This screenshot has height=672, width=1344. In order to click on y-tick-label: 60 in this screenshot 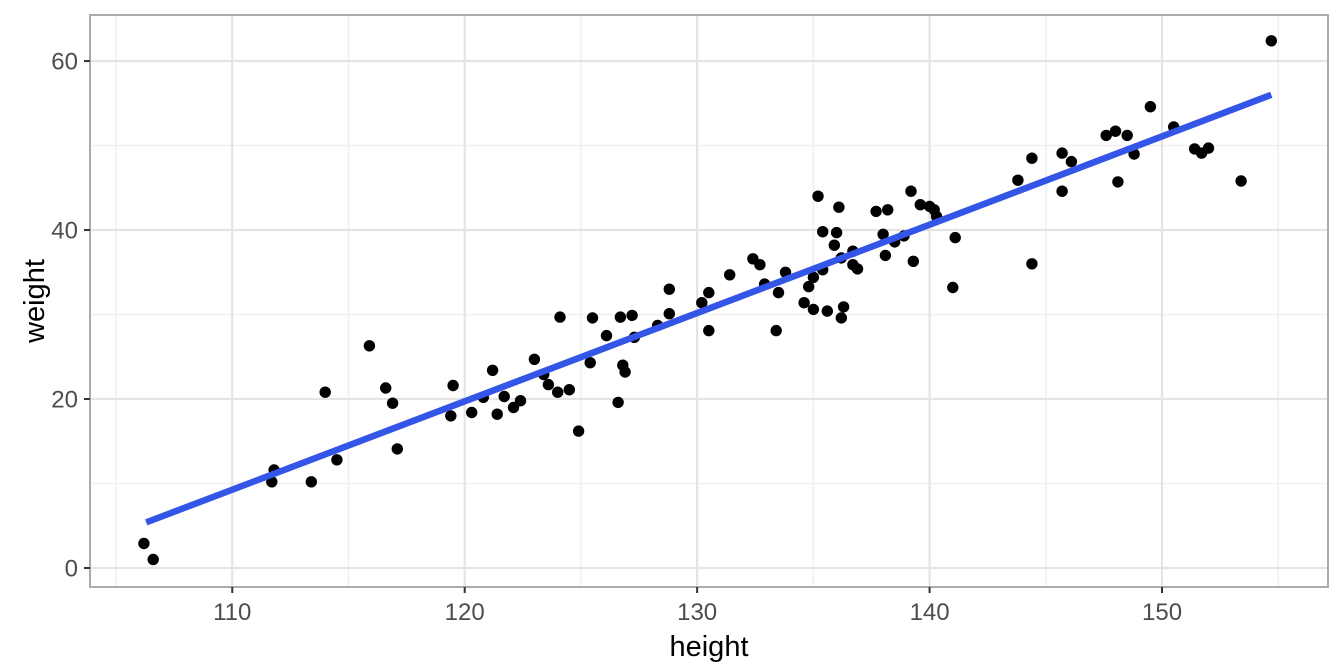, I will do `click(64, 62)`.